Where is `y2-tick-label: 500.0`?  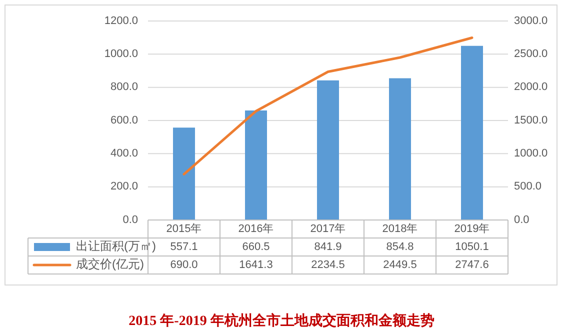 y2-tick-label: 500.0 is located at coordinates (528, 186).